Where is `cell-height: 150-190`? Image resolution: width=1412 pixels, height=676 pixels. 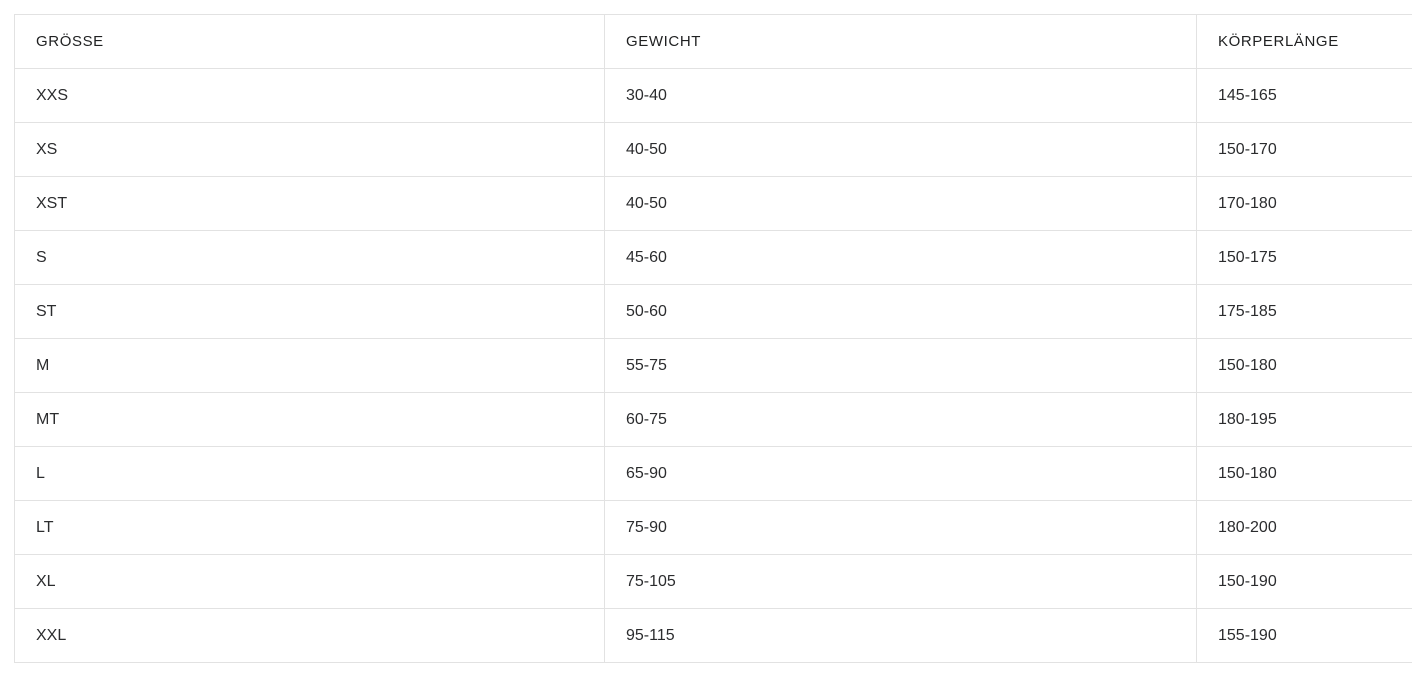
cell-height: 150-190 is located at coordinates (1304, 581).